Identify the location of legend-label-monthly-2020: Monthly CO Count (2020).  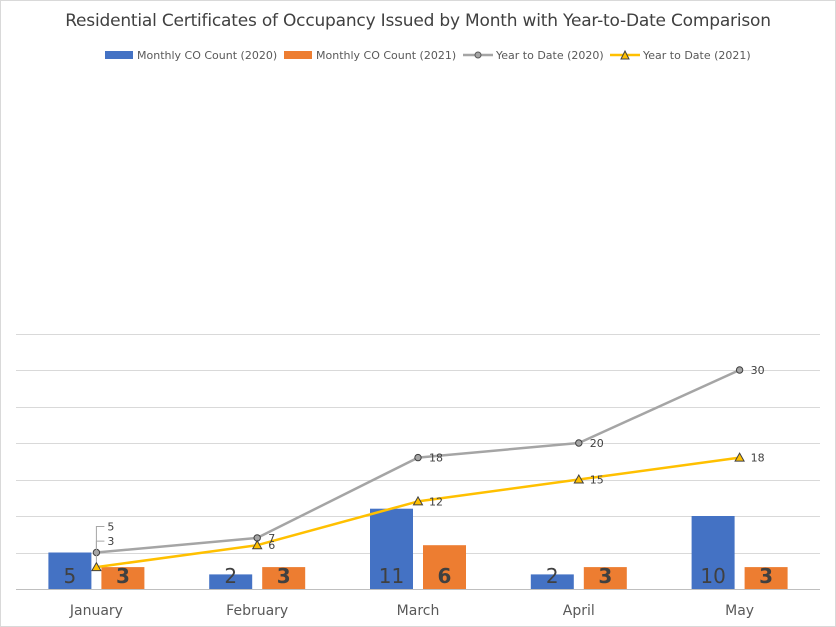
(207, 55).